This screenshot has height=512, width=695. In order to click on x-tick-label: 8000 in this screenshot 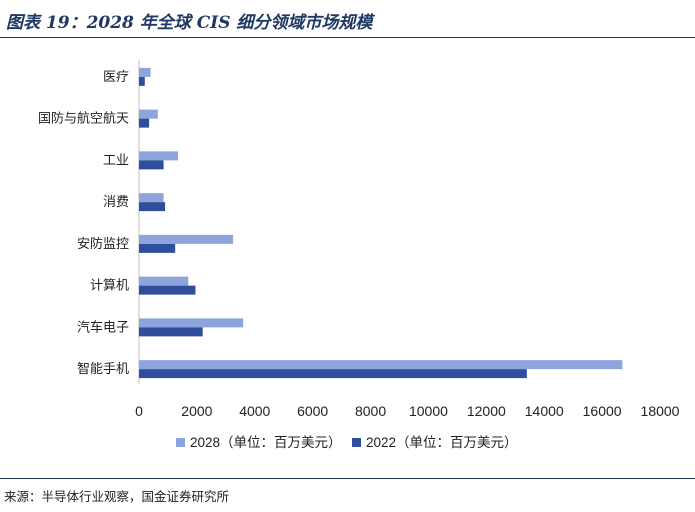, I will do `click(370, 411)`.